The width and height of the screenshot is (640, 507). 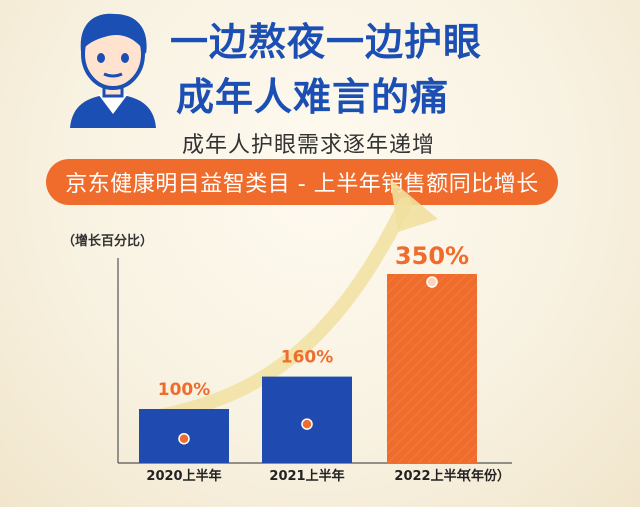 What do you see at coordinates (307, 358) in the screenshot?
I see `value-label: 160%` at bounding box center [307, 358].